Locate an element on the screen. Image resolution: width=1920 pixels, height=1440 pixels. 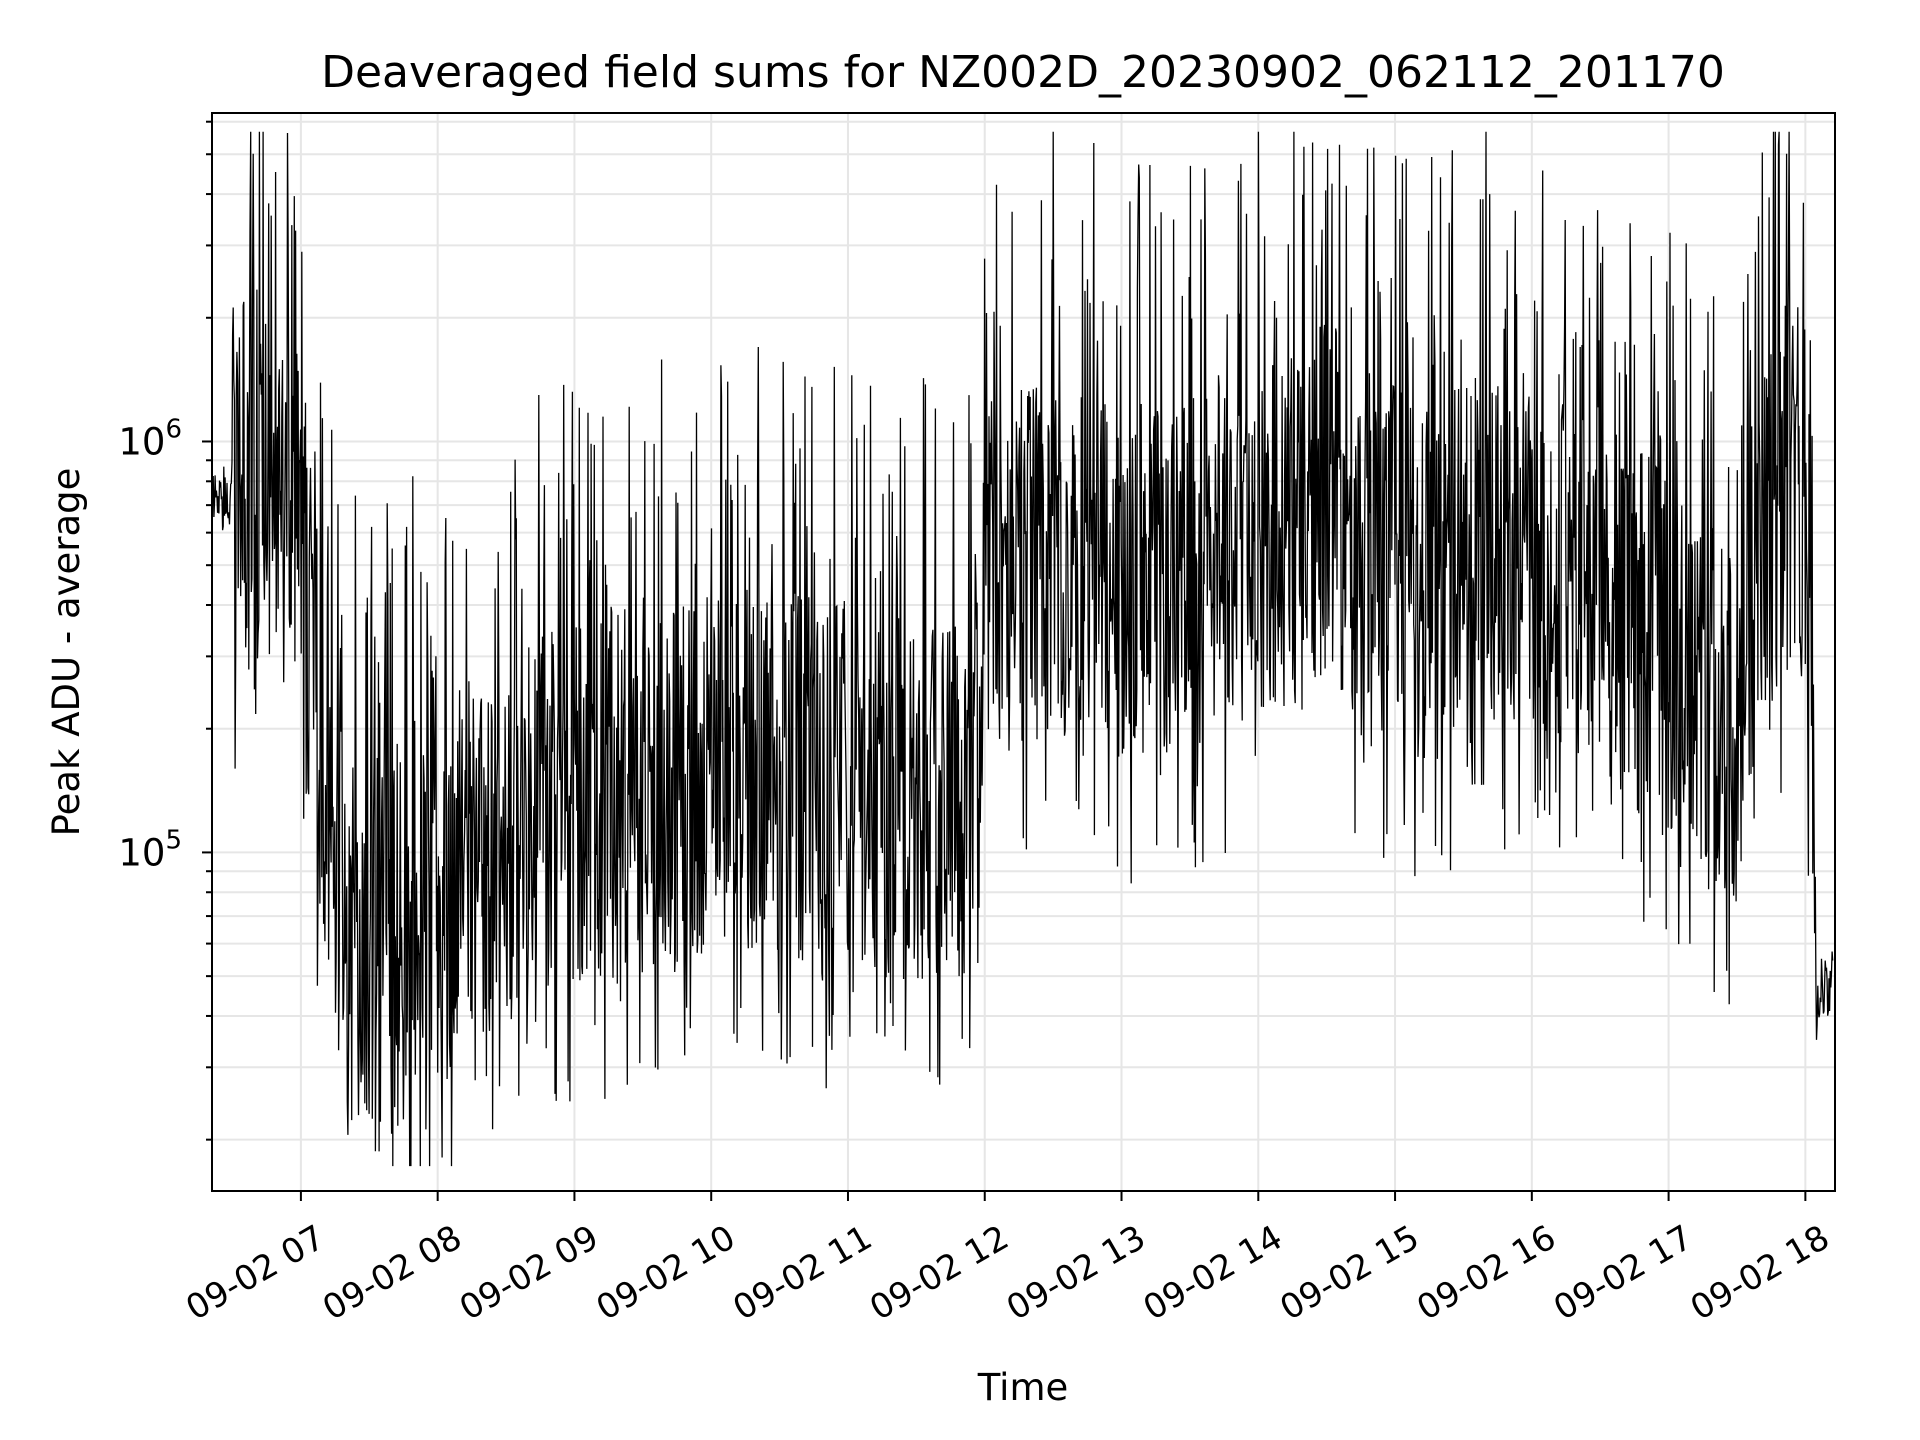
x-tick-label: 09-02 17 is located at coordinates (1623, 1273).